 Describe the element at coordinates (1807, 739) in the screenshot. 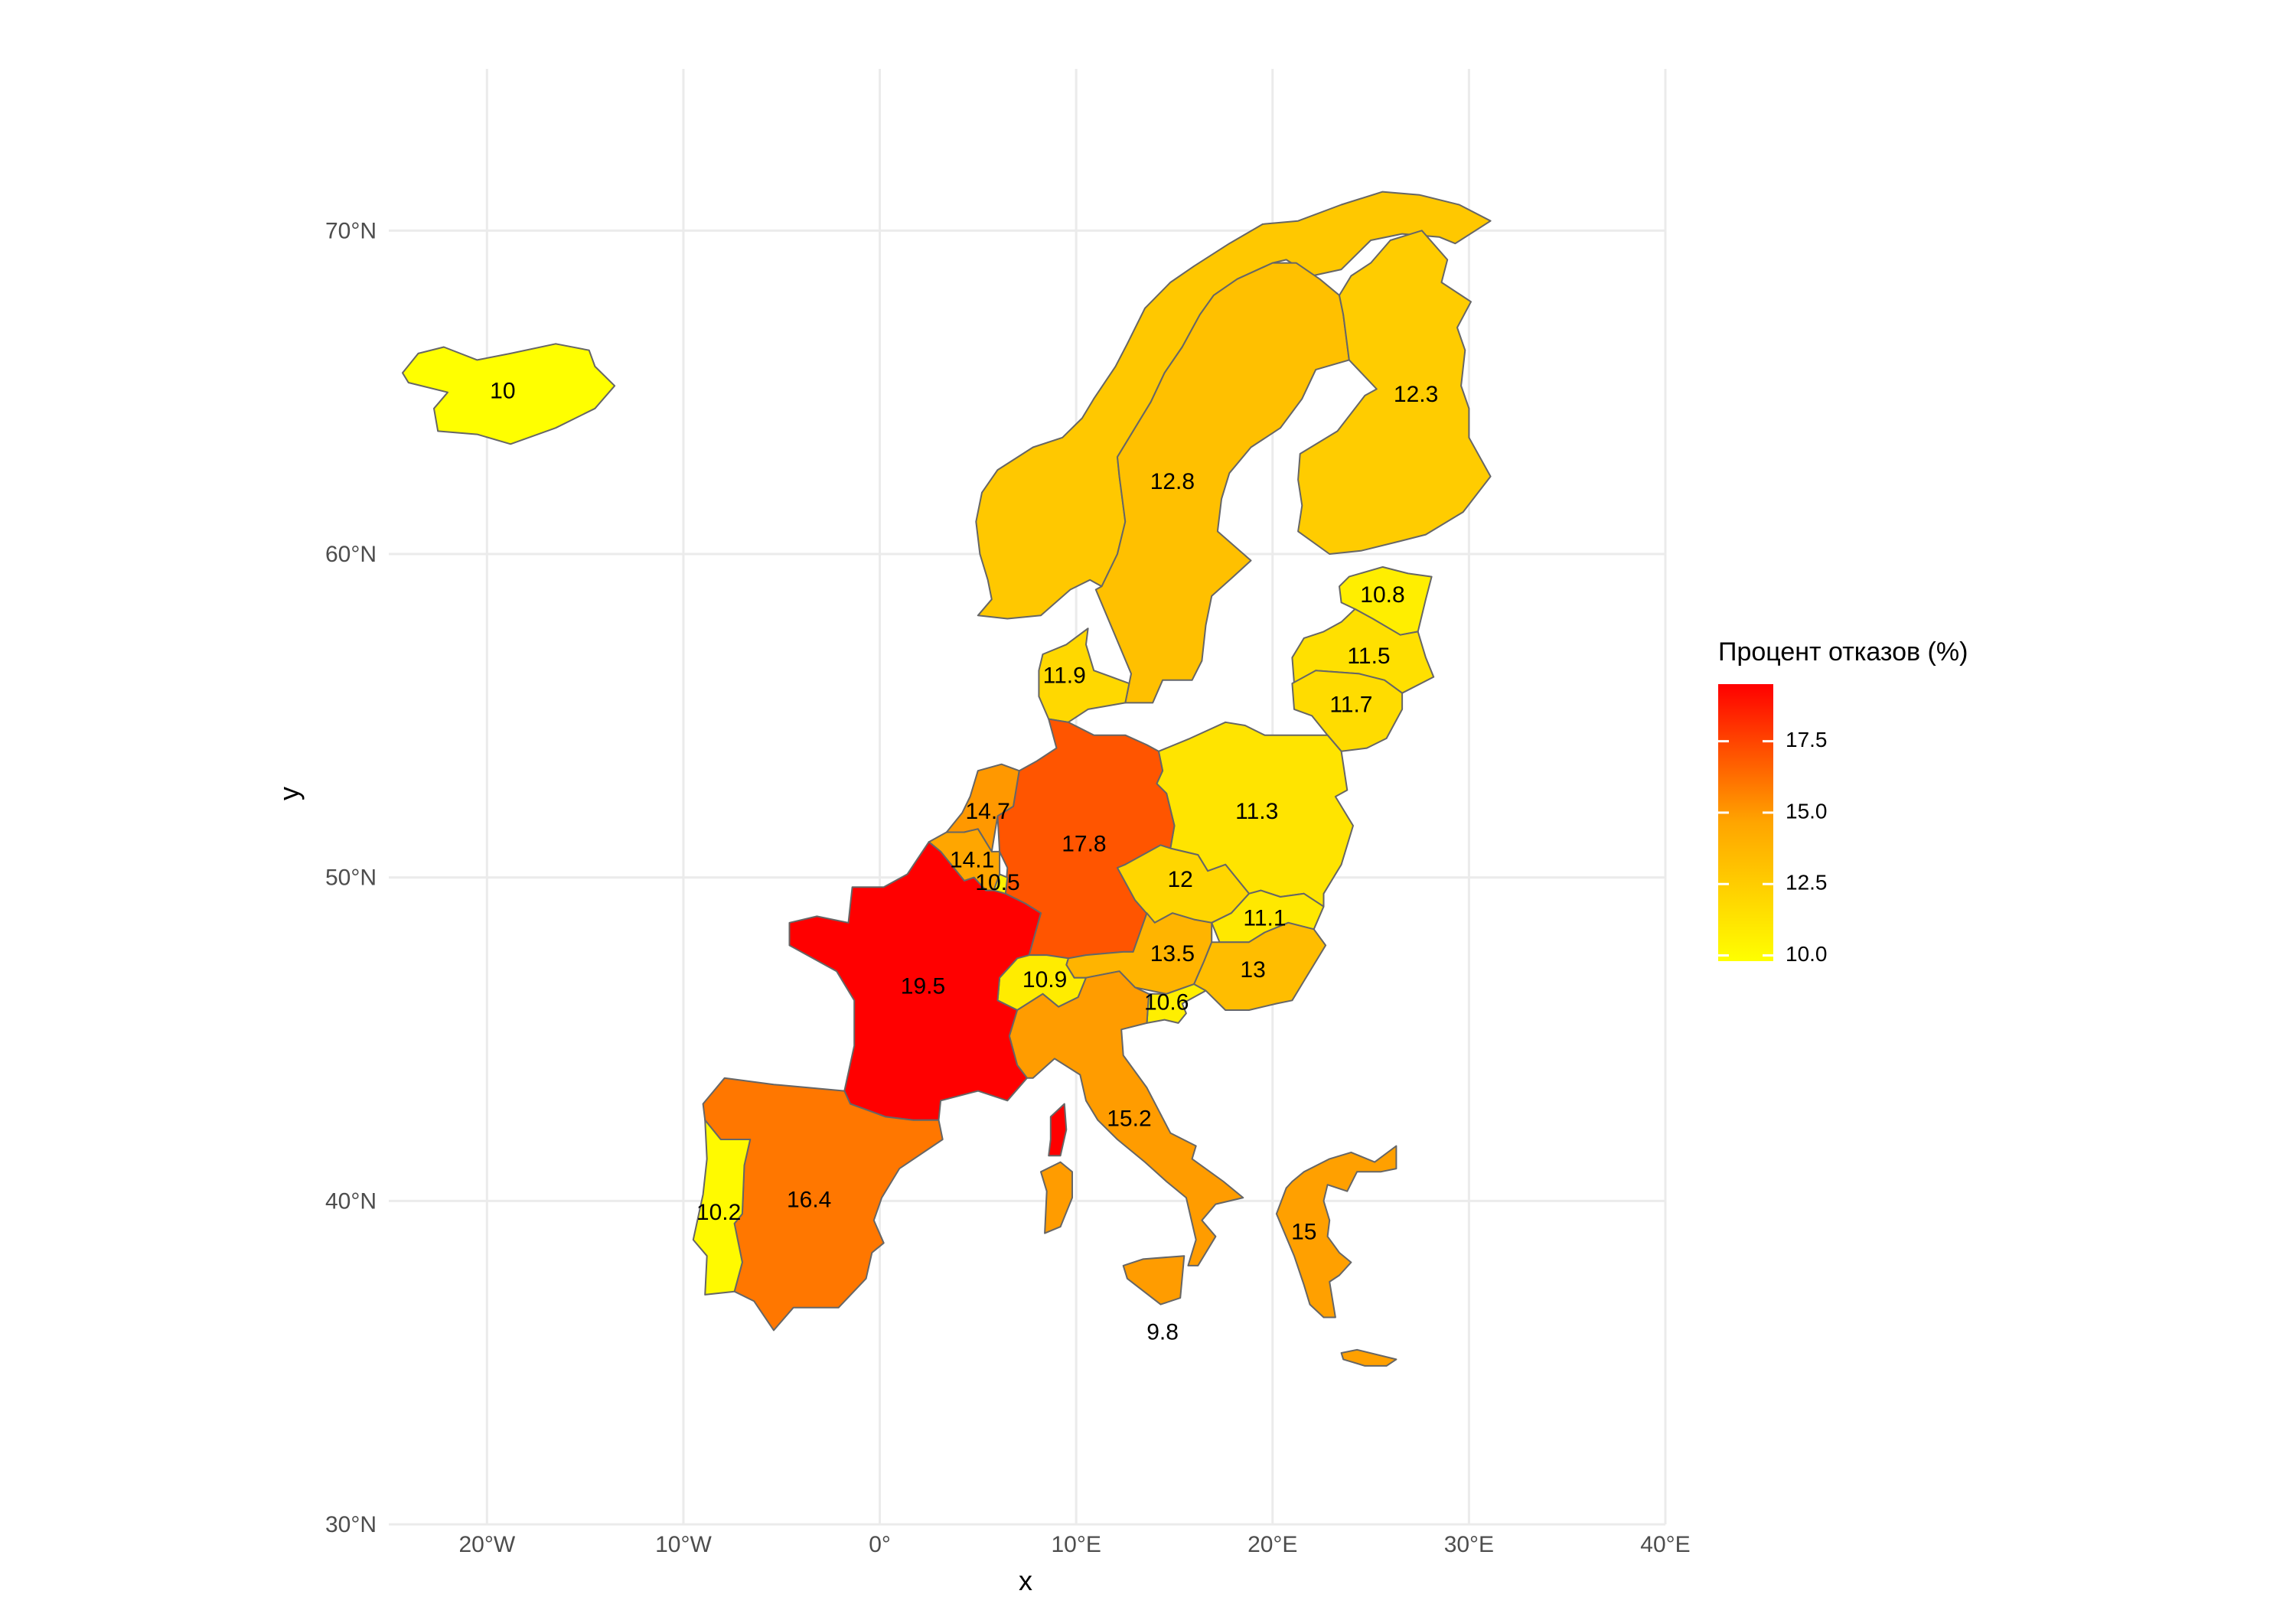

I see `legend-tick-label: 17.5` at that location.